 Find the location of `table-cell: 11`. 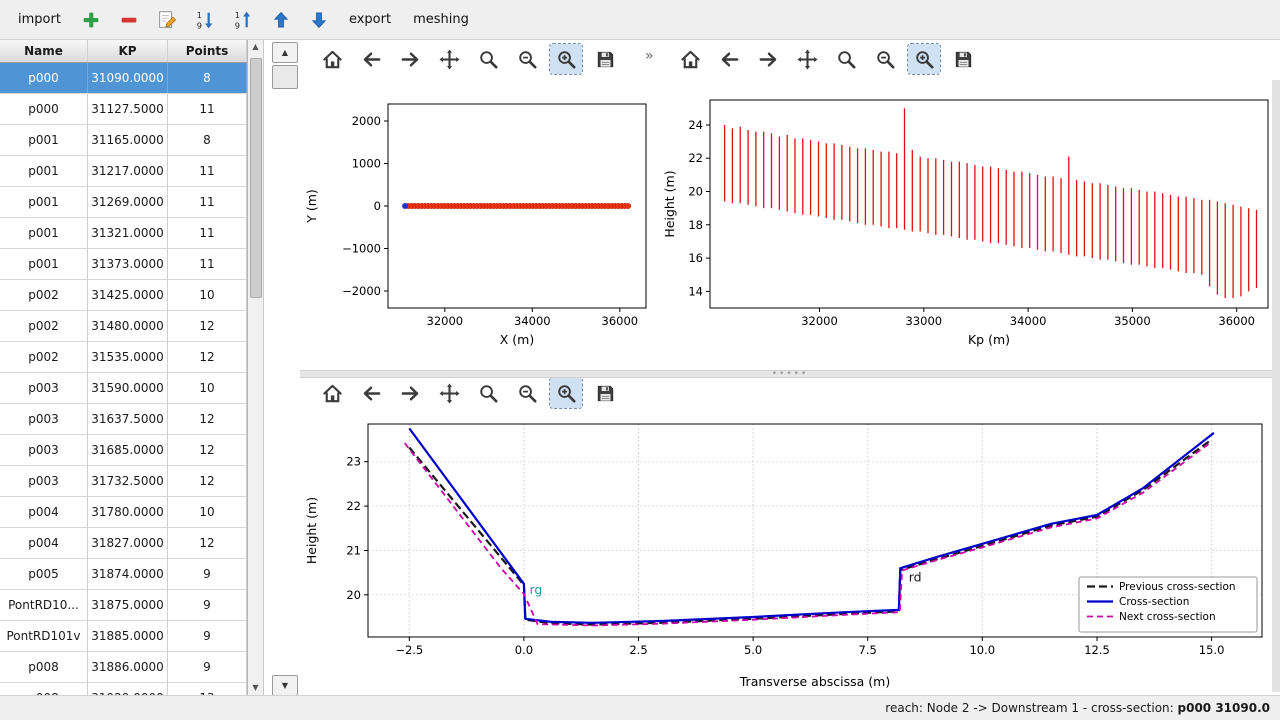

table-cell: 11 is located at coordinates (207, 233).